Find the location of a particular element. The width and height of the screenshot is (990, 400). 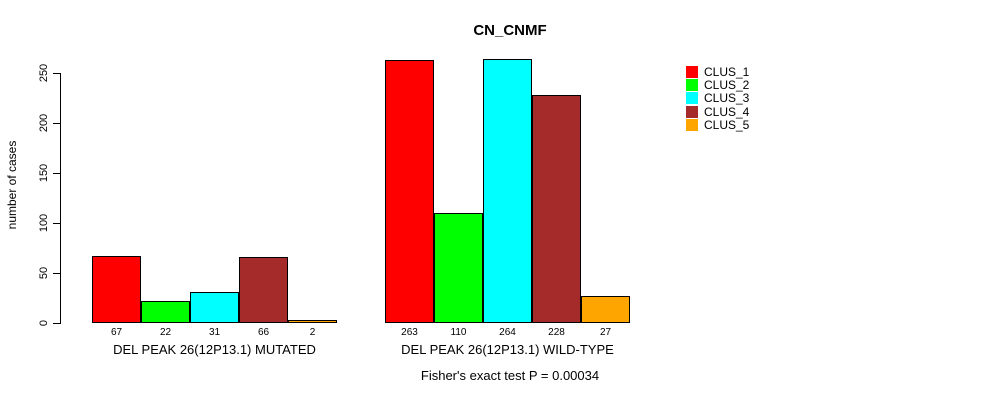

y-axis-tick-label: 0 is located at coordinates (44, 323).